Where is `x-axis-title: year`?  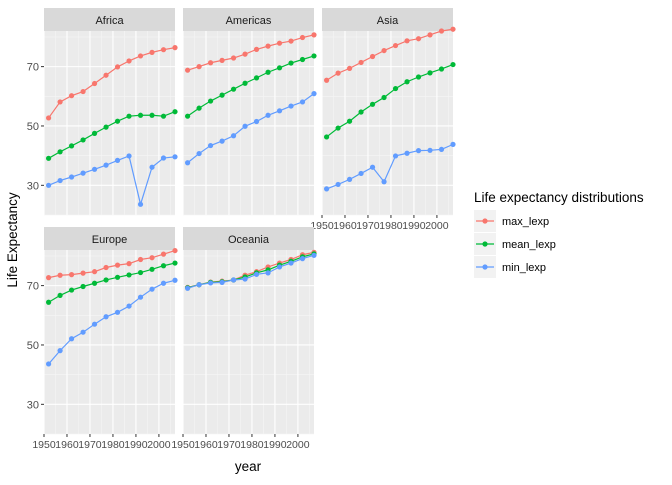
x-axis-title: year is located at coordinates (248, 466).